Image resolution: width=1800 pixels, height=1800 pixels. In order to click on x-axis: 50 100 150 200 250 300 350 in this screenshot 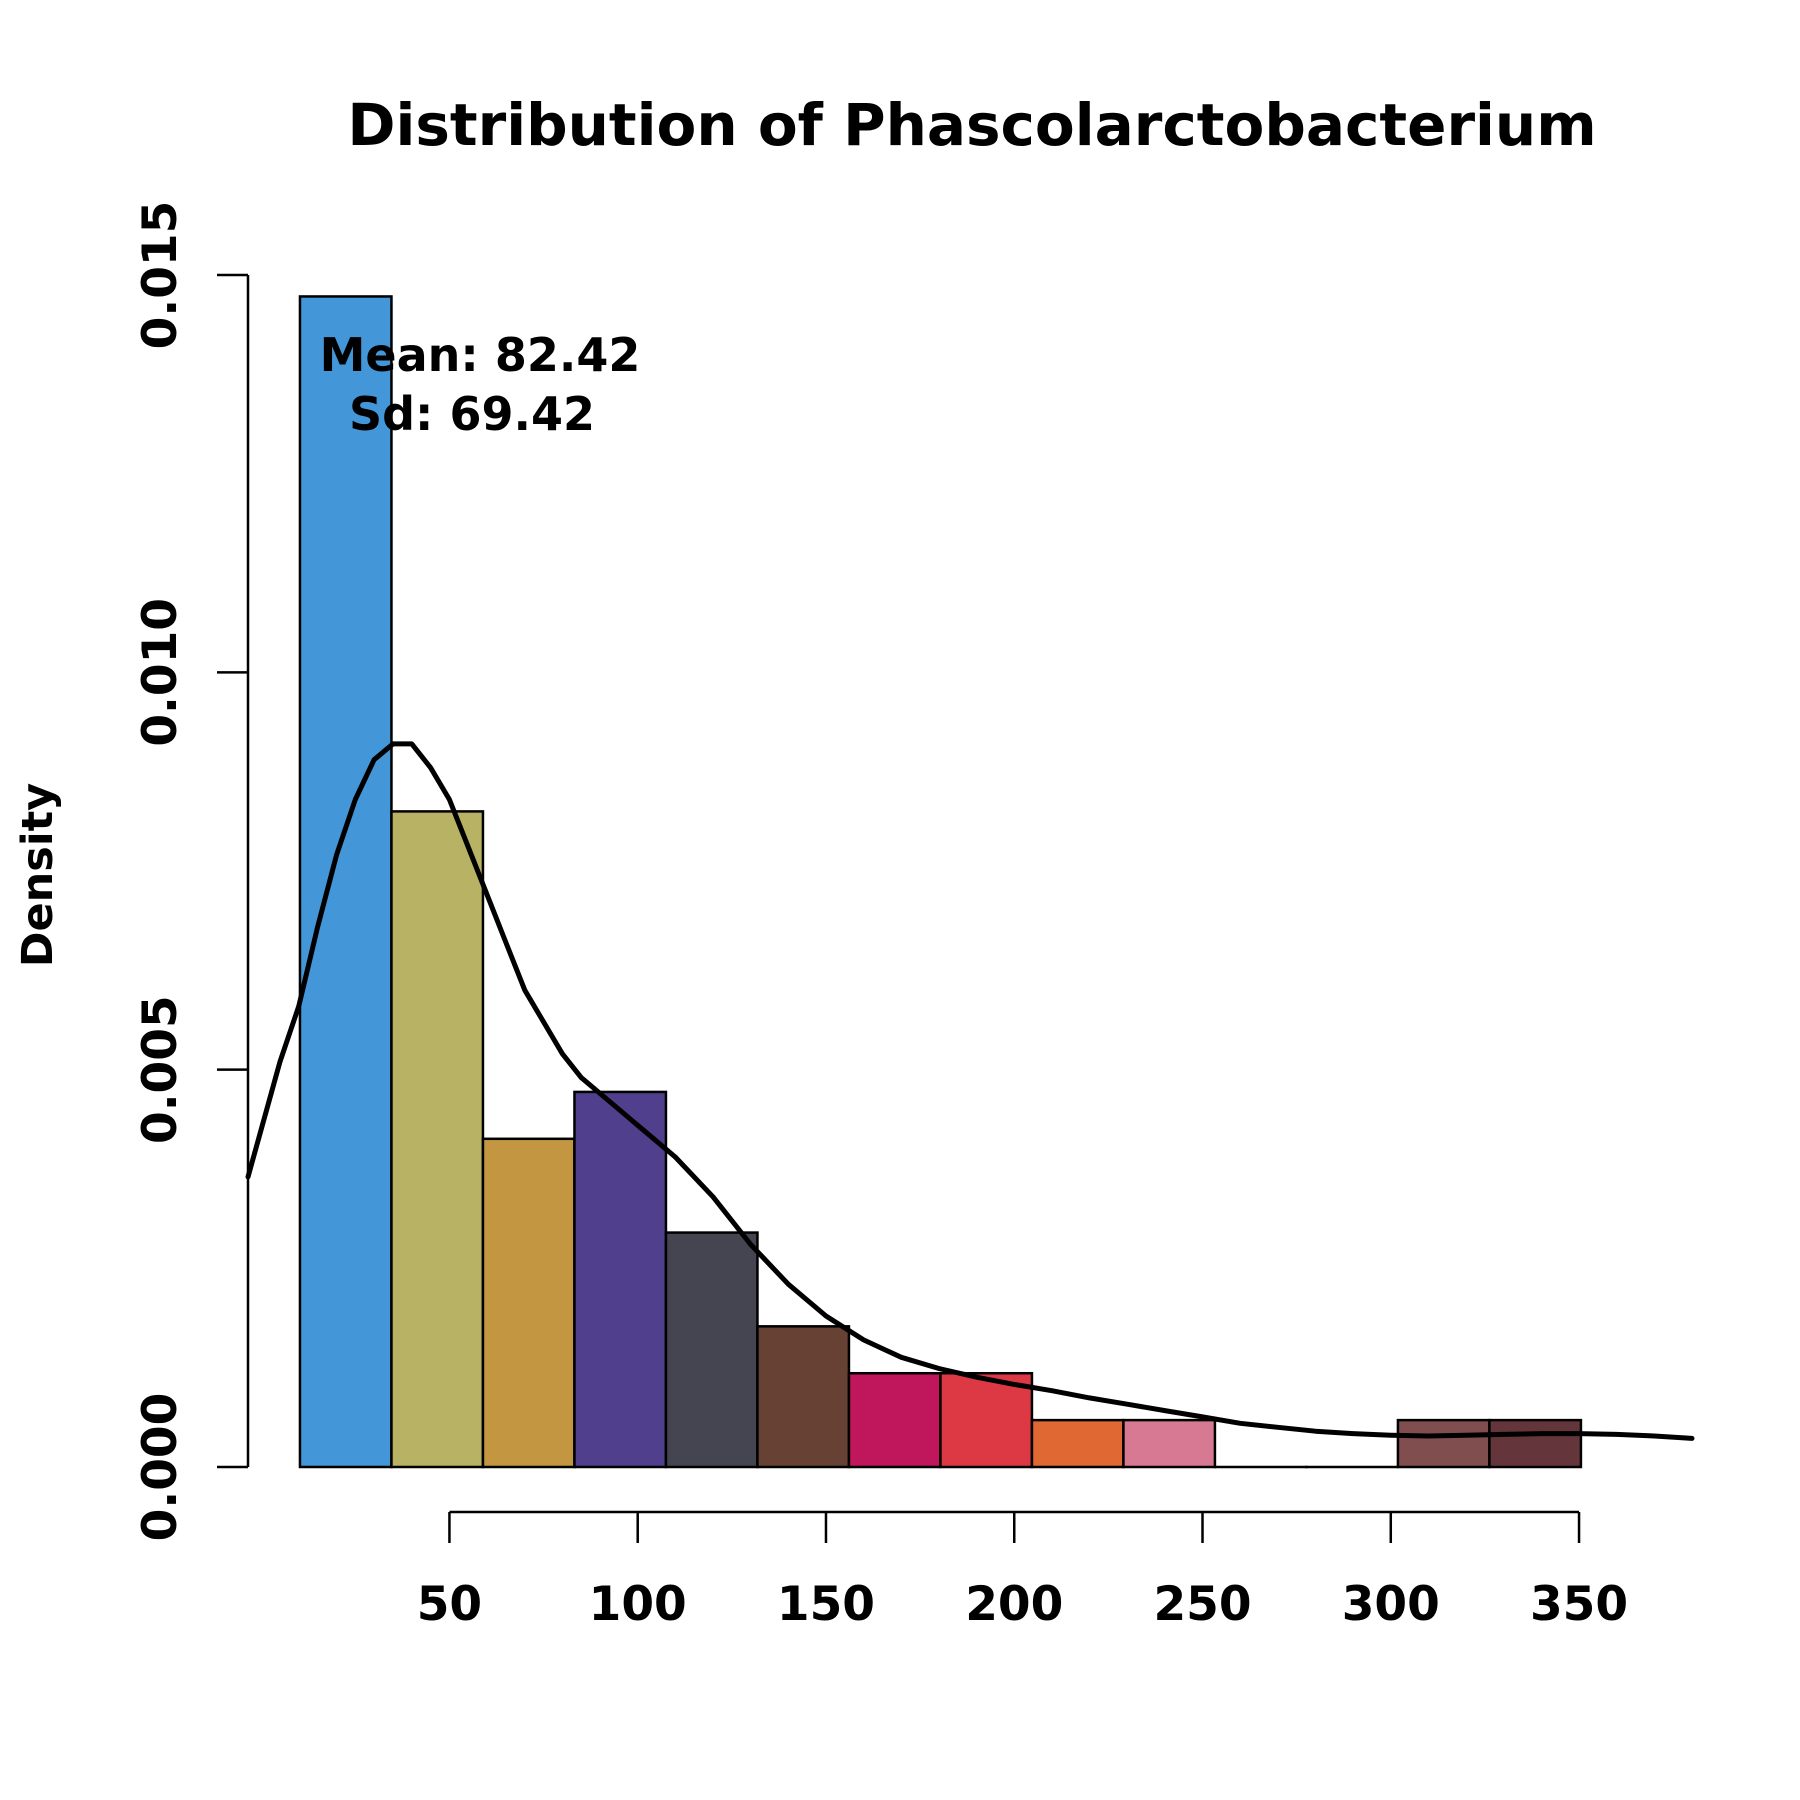, I will do `click(1022, 1571)`.